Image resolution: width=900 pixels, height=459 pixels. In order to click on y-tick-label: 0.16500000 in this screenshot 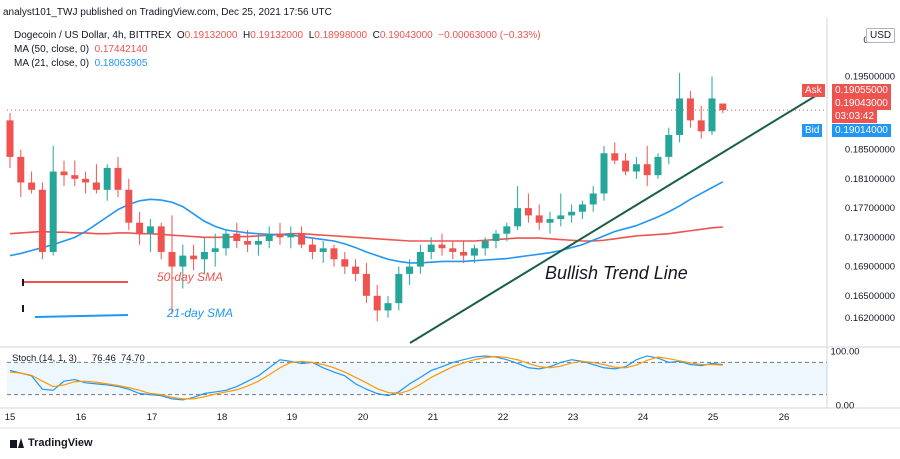, I will do `click(870, 296)`.